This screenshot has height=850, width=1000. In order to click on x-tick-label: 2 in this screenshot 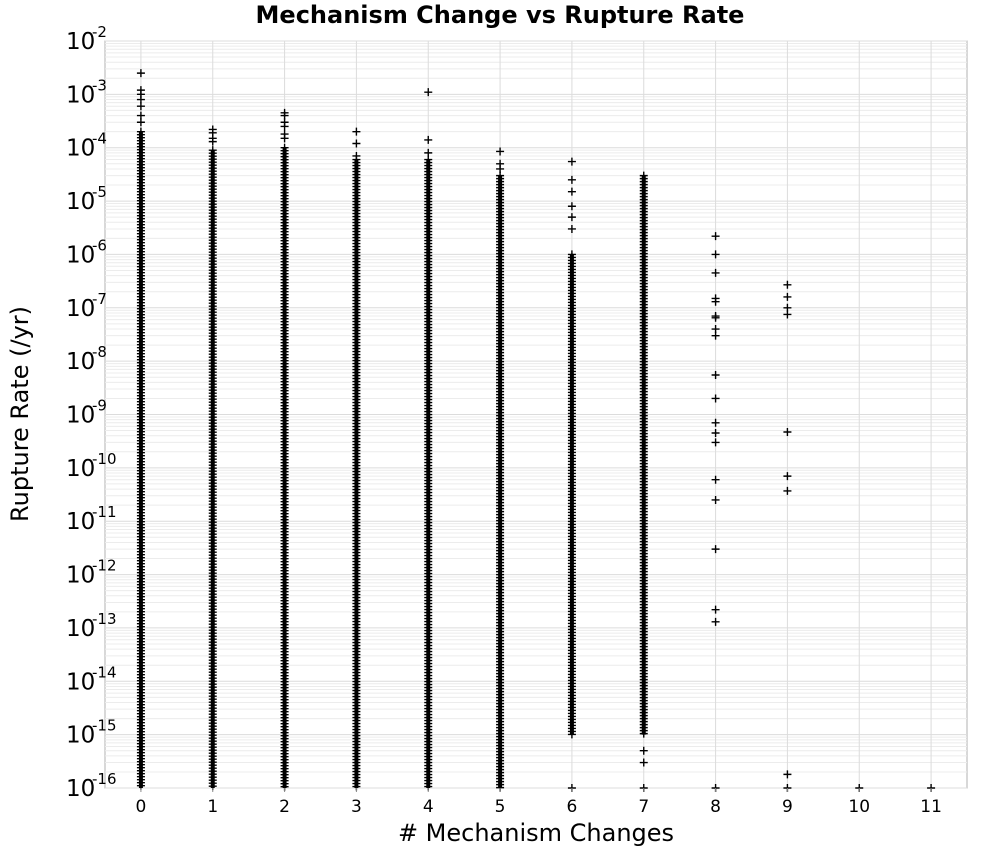, I will do `click(284, 807)`.